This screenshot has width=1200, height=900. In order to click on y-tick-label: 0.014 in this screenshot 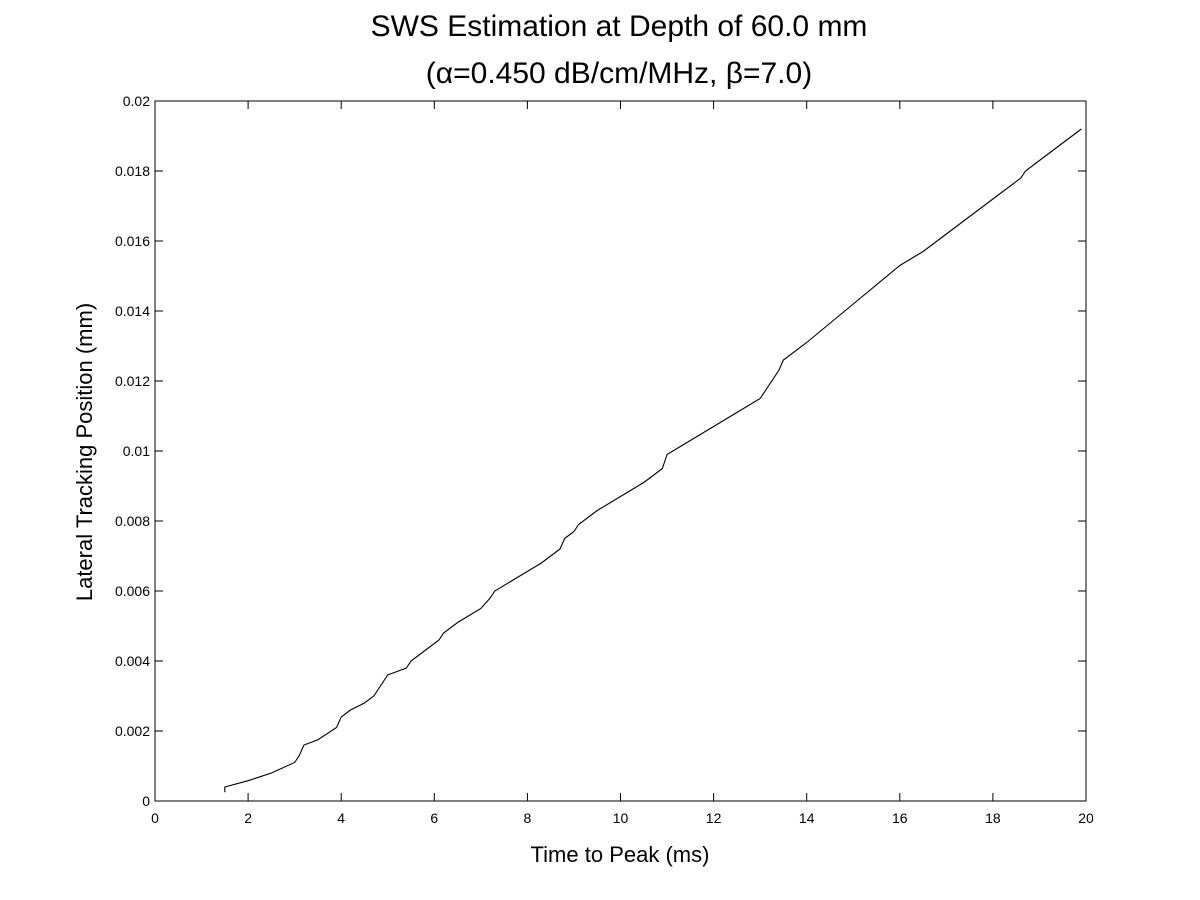, I will do `click(132, 311)`.